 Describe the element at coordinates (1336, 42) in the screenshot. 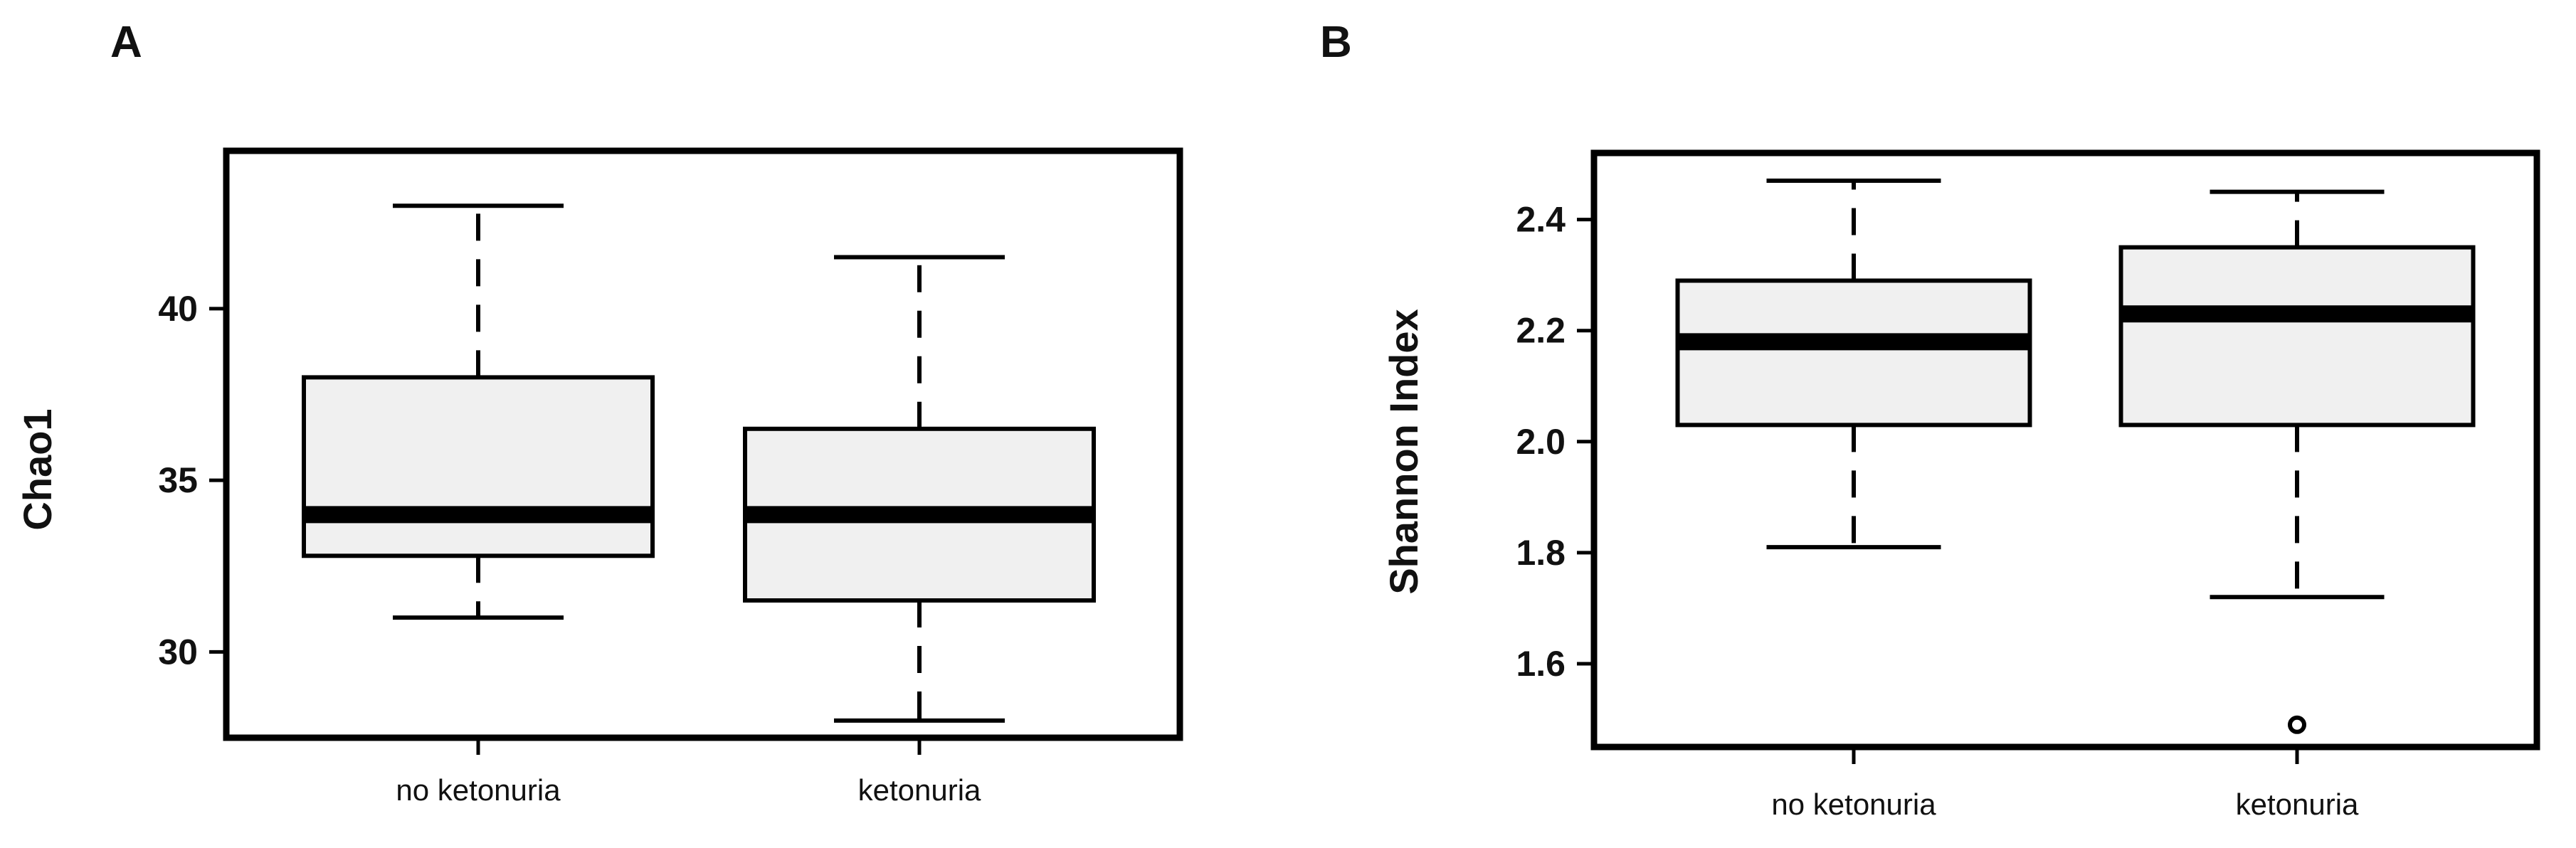

I see `panel-b-label: B` at that location.